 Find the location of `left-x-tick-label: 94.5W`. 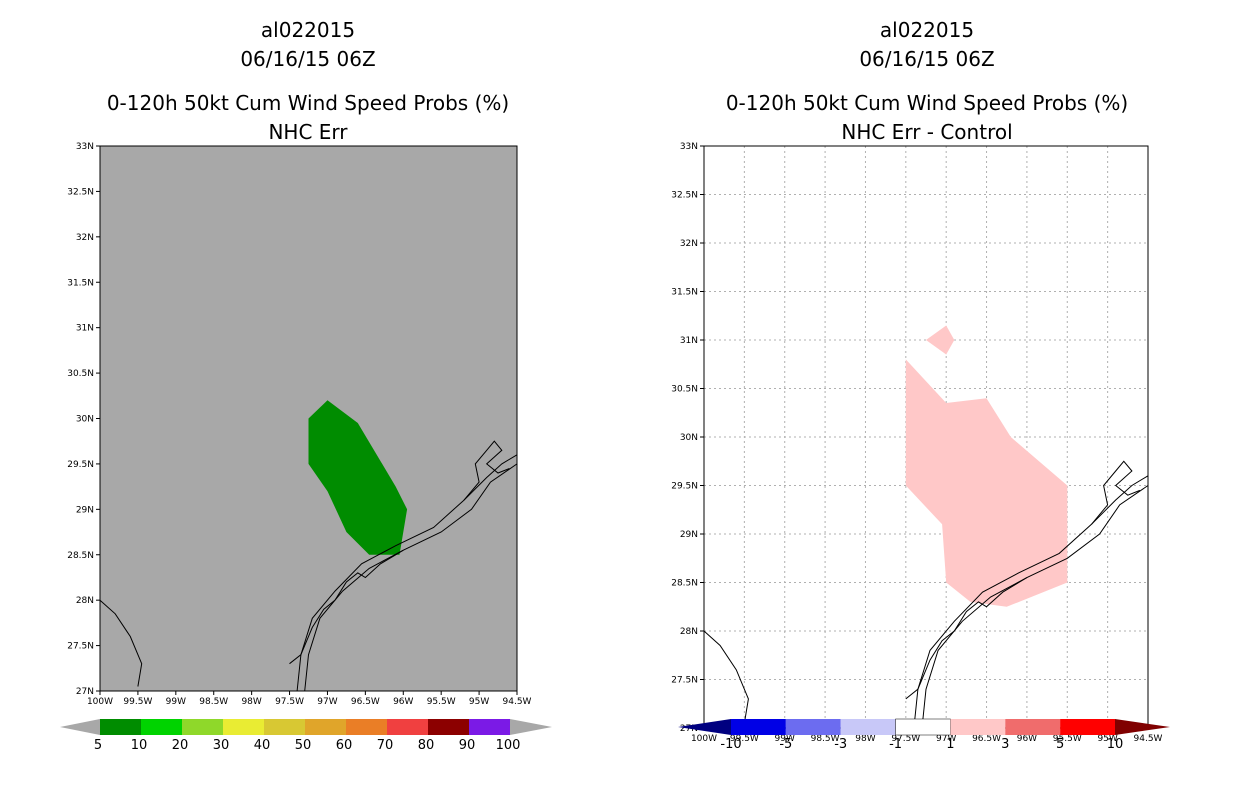

left-x-tick-label: 94.5W is located at coordinates (517, 702).